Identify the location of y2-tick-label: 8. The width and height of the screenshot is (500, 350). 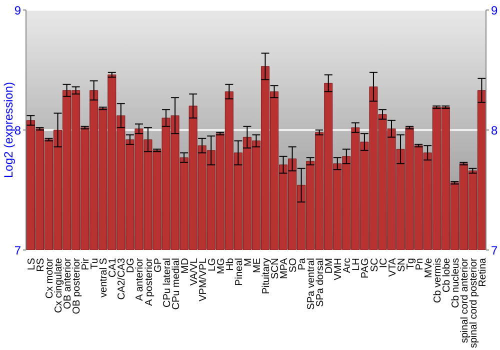
(494, 130).